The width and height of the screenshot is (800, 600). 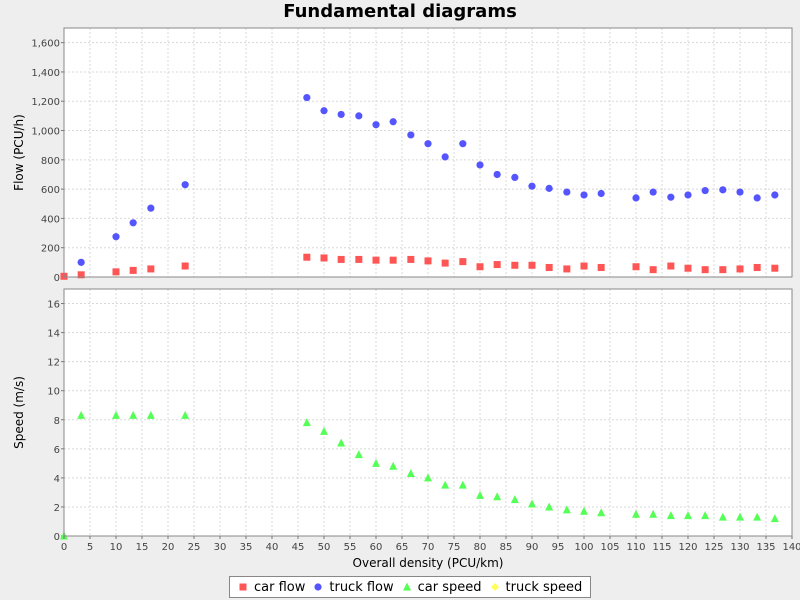 What do you see at coordinates (90, 547) in the screenshot?
I see `x-tick-label: 5` at bounding box center [90, 547].